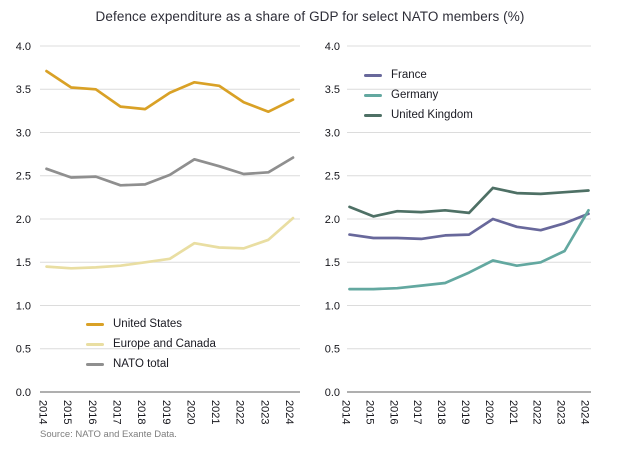  I want to click on legend-item-united-states: United States, so click(151, 324).